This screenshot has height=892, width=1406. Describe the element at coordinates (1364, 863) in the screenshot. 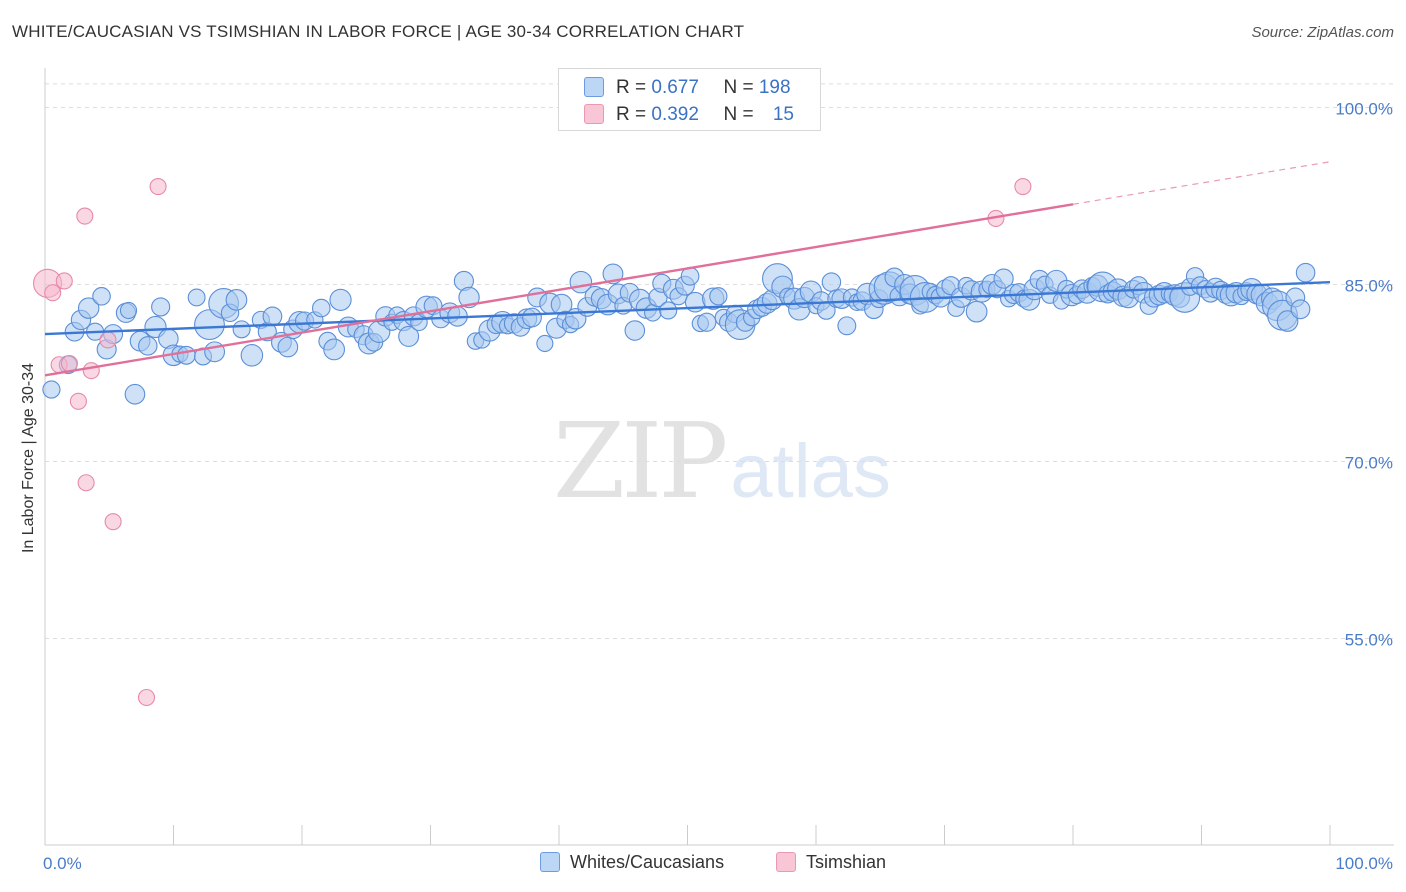

I see `x-tick-label: 100.0%` at that location.